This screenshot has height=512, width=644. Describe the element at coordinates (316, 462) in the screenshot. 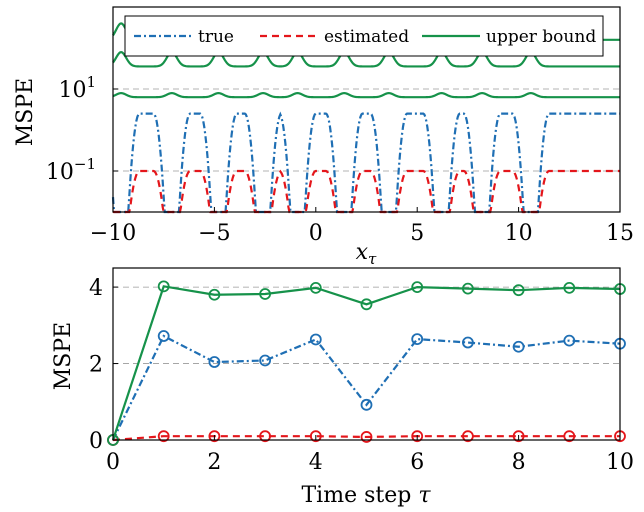

I see `bottom-x-tick-label: 4` at that location.